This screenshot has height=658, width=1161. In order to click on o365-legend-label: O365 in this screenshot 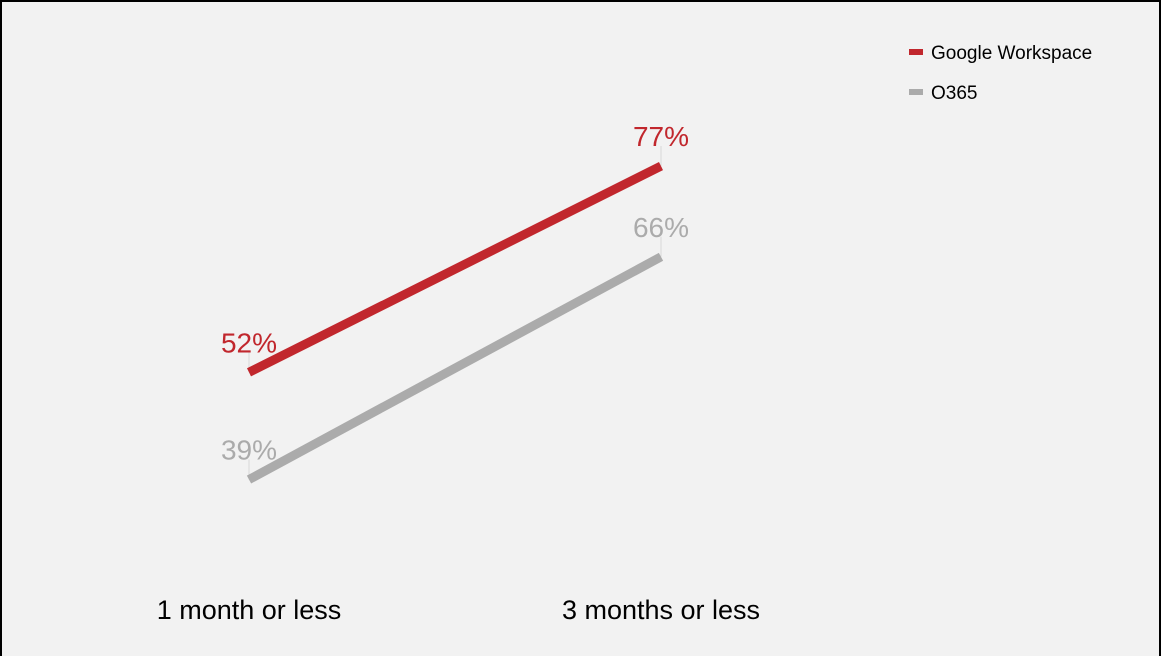, I will do `click(954, 93)`.